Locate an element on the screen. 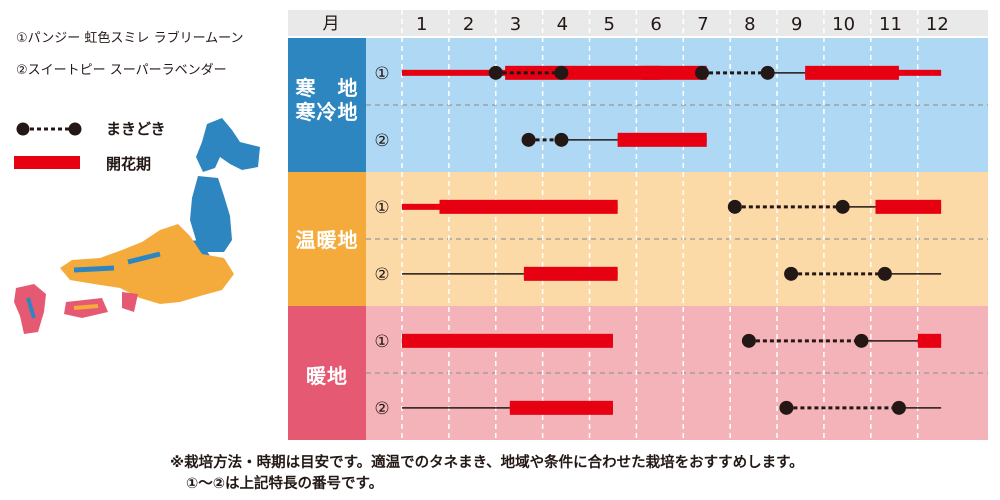 Image resolution: width=1000 pixels, height=500 pixels. legend-variety-2: ②スイートピー スーパーラベンダー is located at coordinates (121, 70).